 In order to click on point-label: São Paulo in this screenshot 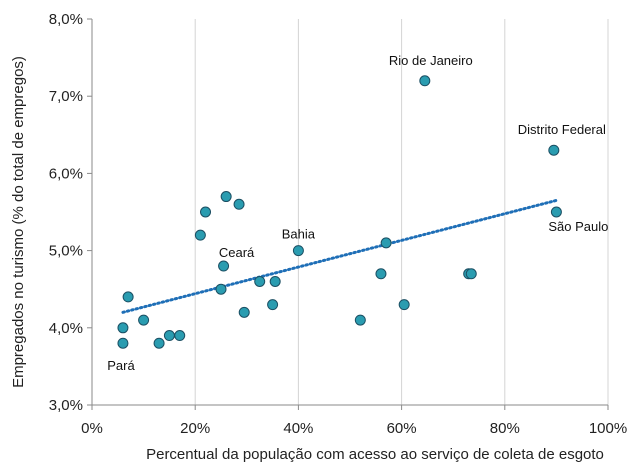, I will do `click(578, 226)`.